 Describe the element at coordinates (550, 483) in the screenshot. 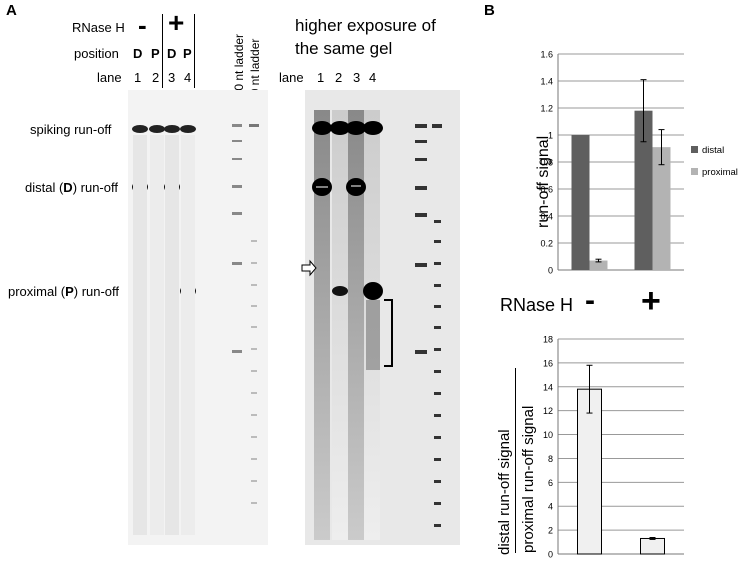

I see `y-tick-label: 6` at that location.